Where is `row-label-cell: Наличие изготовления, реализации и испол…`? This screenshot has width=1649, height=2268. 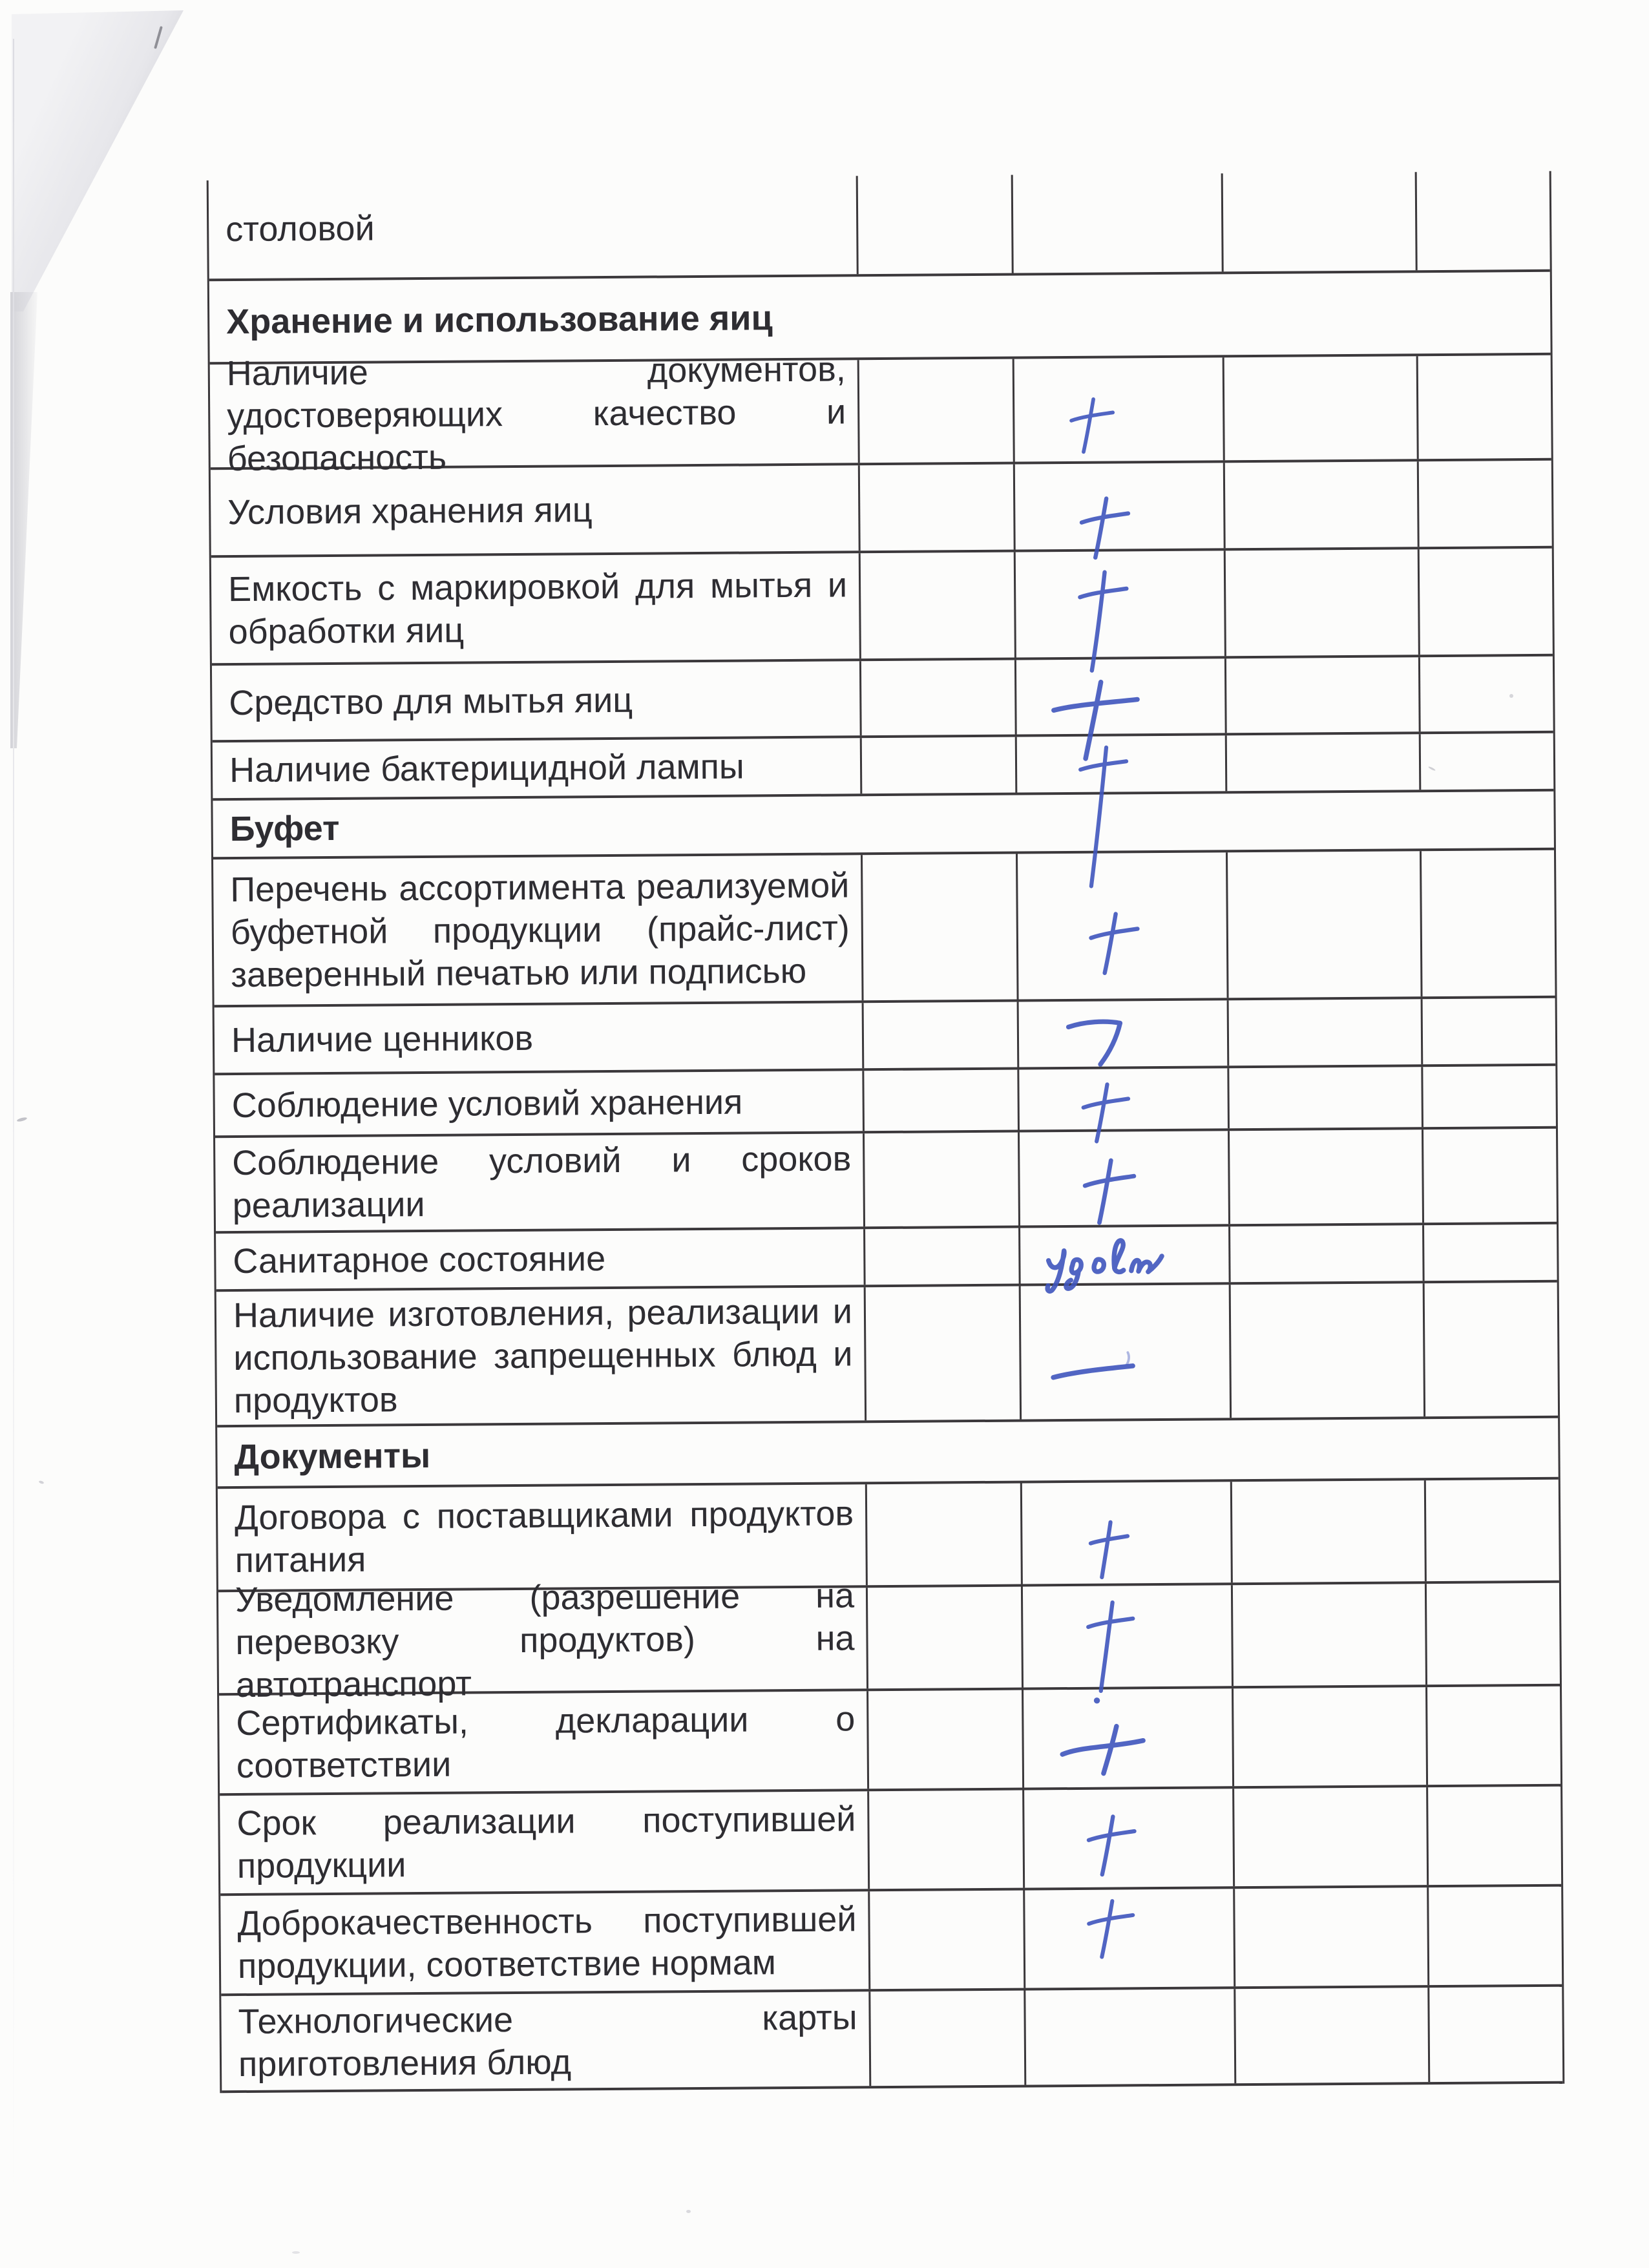 row-label-cell: Наличие изготовления, реализации и испол… is located at coordinates (541, 1356).